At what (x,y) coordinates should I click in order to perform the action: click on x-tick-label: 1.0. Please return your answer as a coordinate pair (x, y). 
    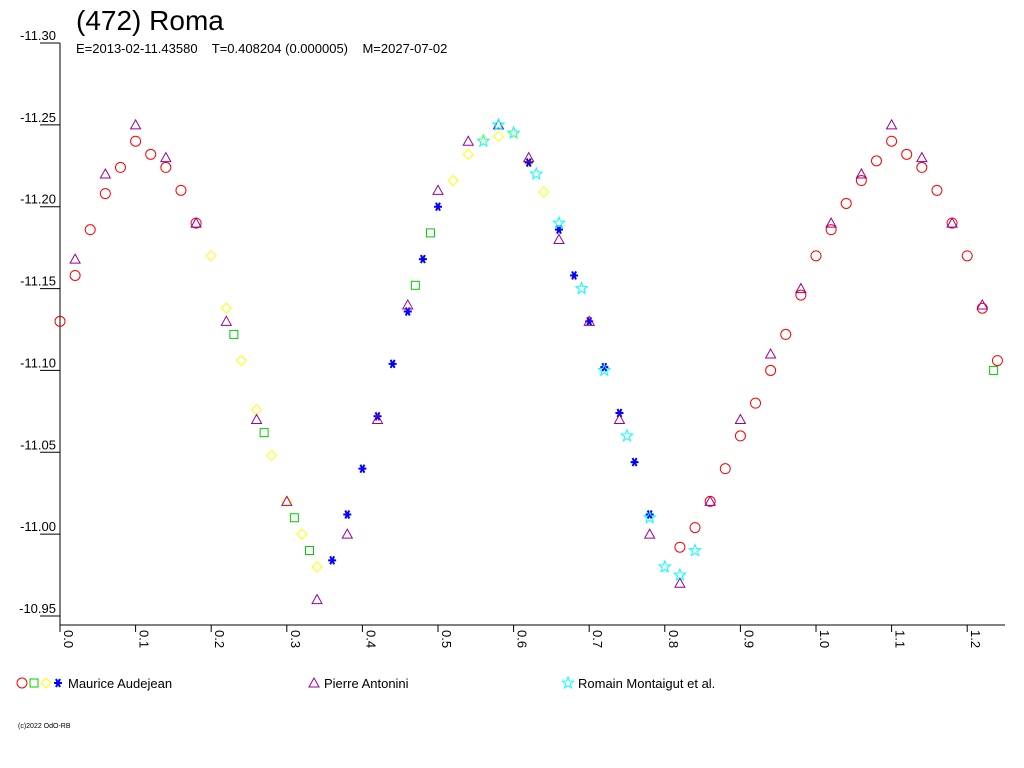
    Looking at the image, I should click on (824, 639).